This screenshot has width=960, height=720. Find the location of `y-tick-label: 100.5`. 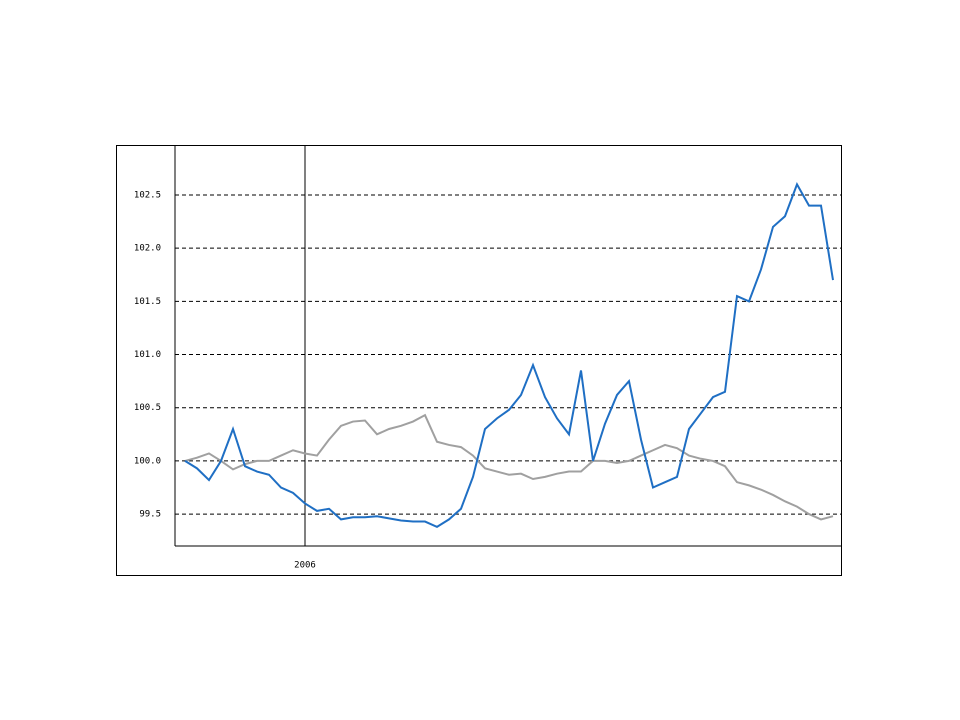

y-tick-label: 100.5 is located at coordinates (147, 408).